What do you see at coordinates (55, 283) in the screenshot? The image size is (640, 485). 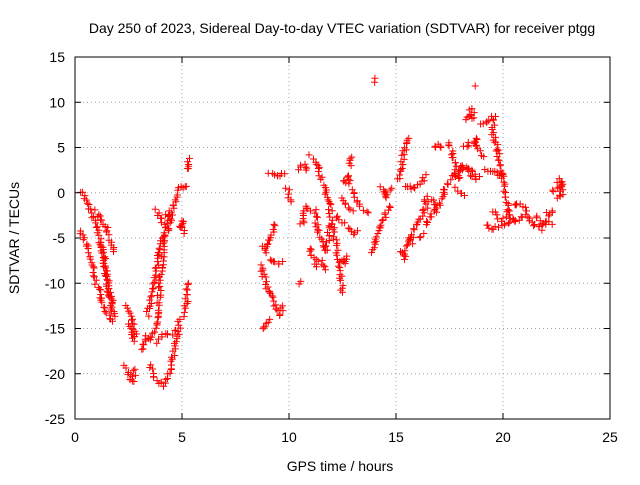 I see `y-tick-label: -10` at bounding box center [55, 283].